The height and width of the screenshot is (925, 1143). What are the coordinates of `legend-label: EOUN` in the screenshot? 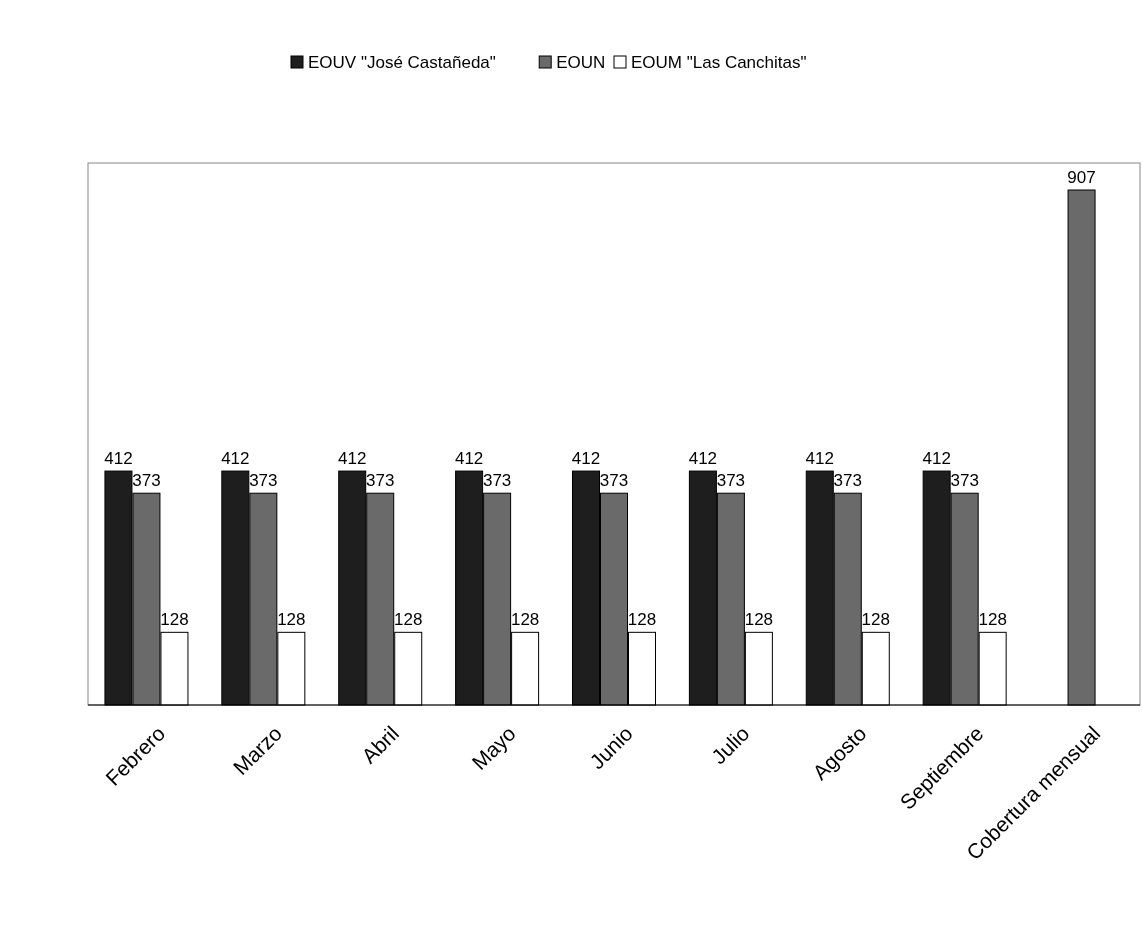 It's located at (581, 62).